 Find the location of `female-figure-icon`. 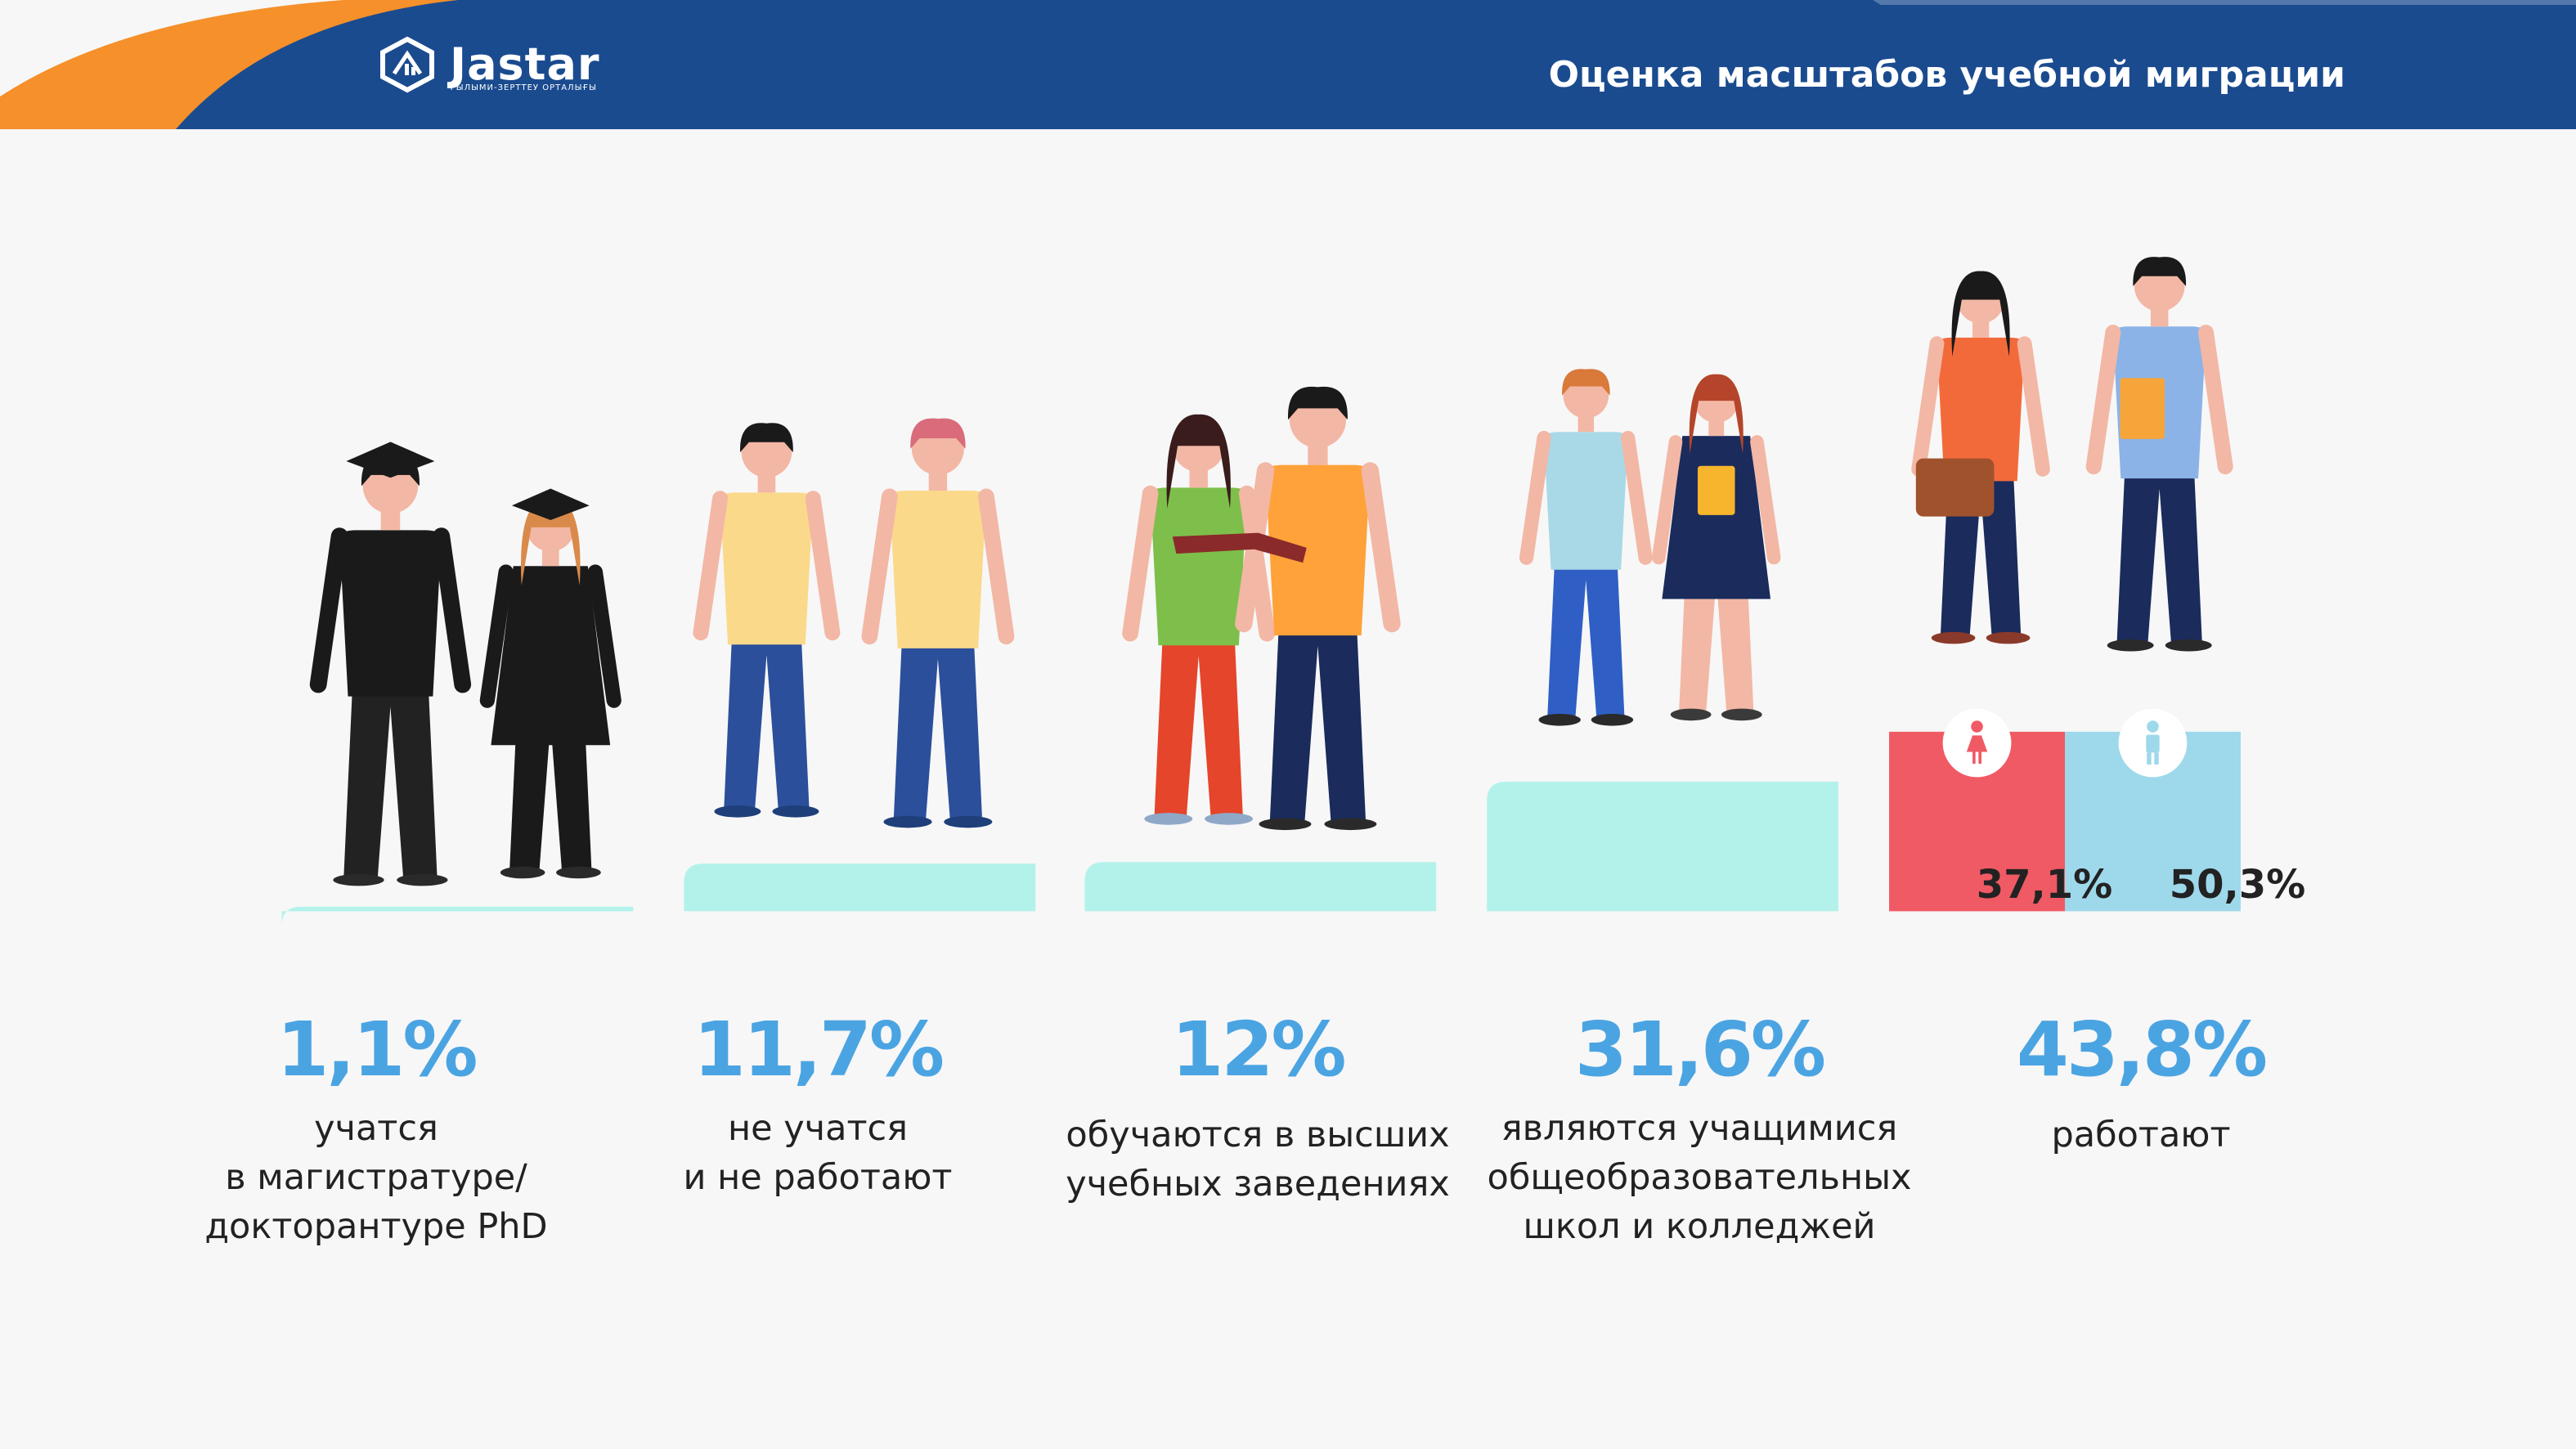

female-figure-icon is located at coordinates (1977, 742).